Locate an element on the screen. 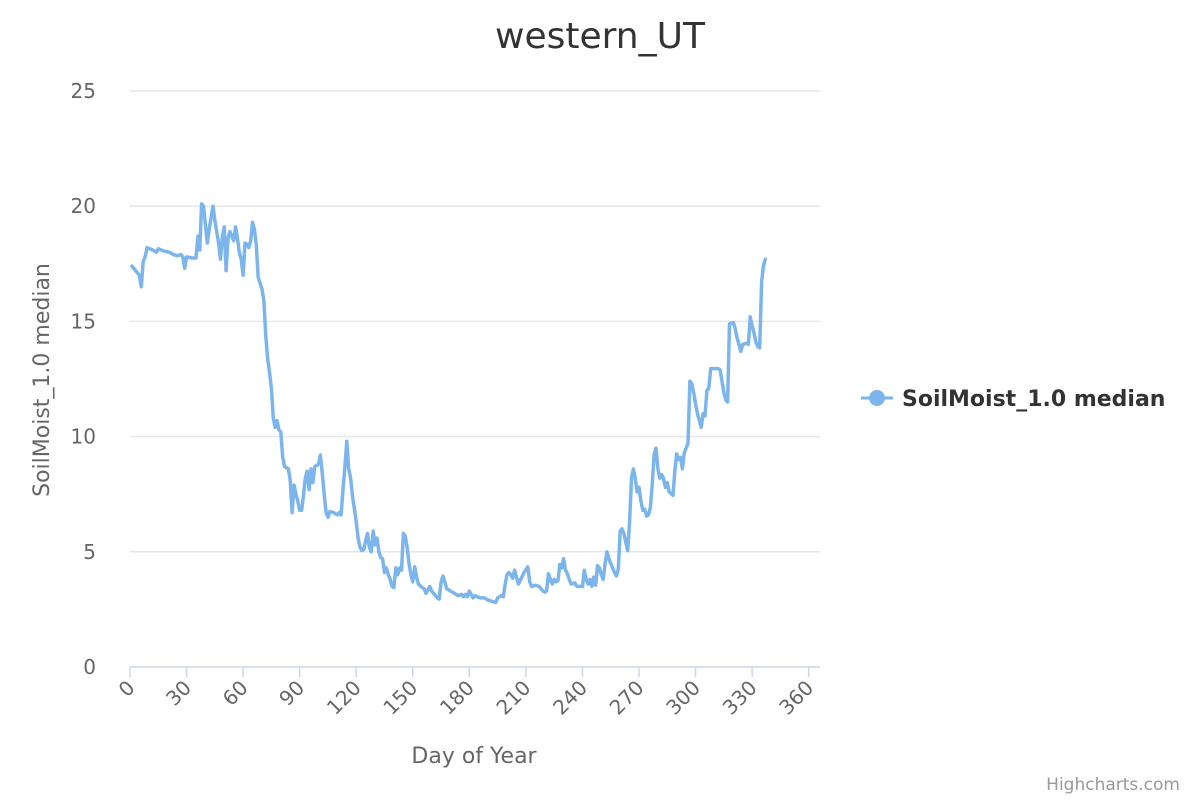 The image size is (1200, 800). legend-dot-marker is located at coordinates (877, 398).